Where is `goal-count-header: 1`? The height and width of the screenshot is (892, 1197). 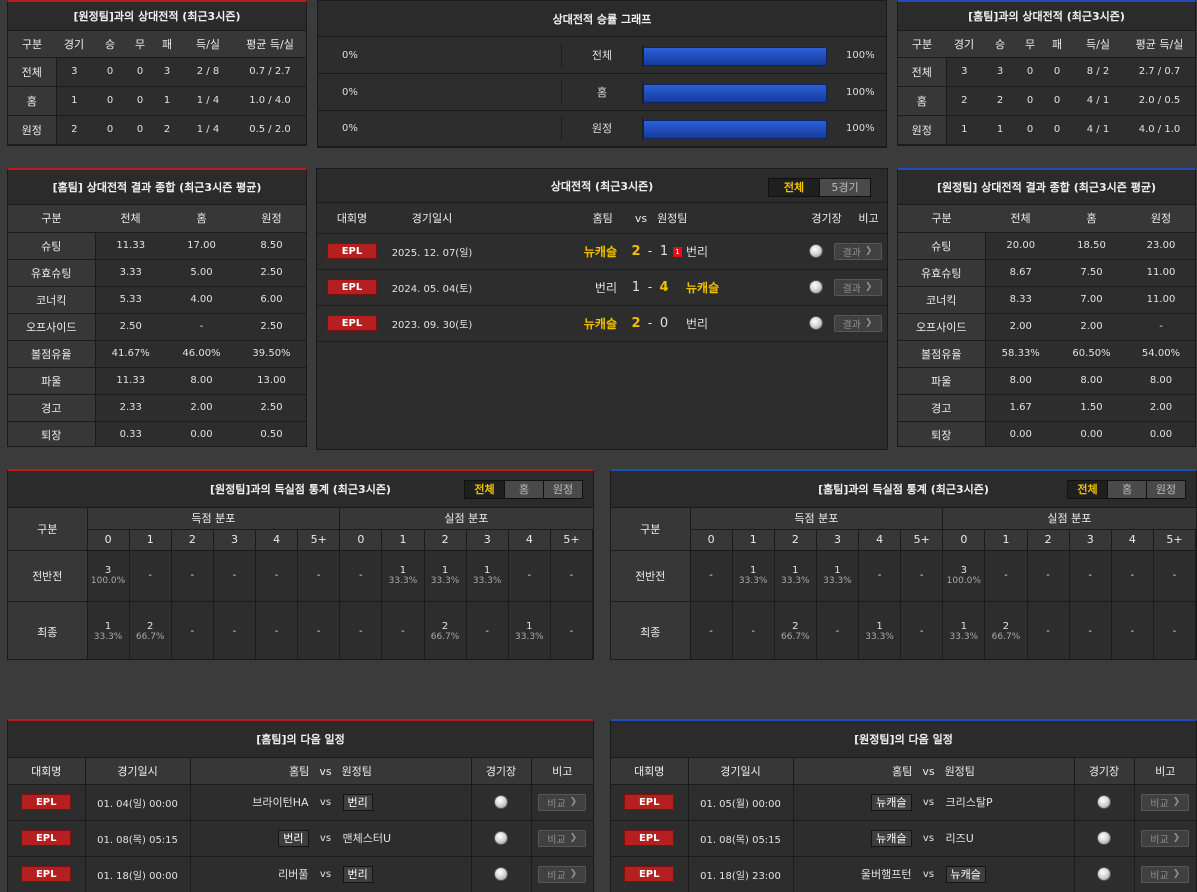 goal-count-header: 1 is located at coordinates (403, 540).